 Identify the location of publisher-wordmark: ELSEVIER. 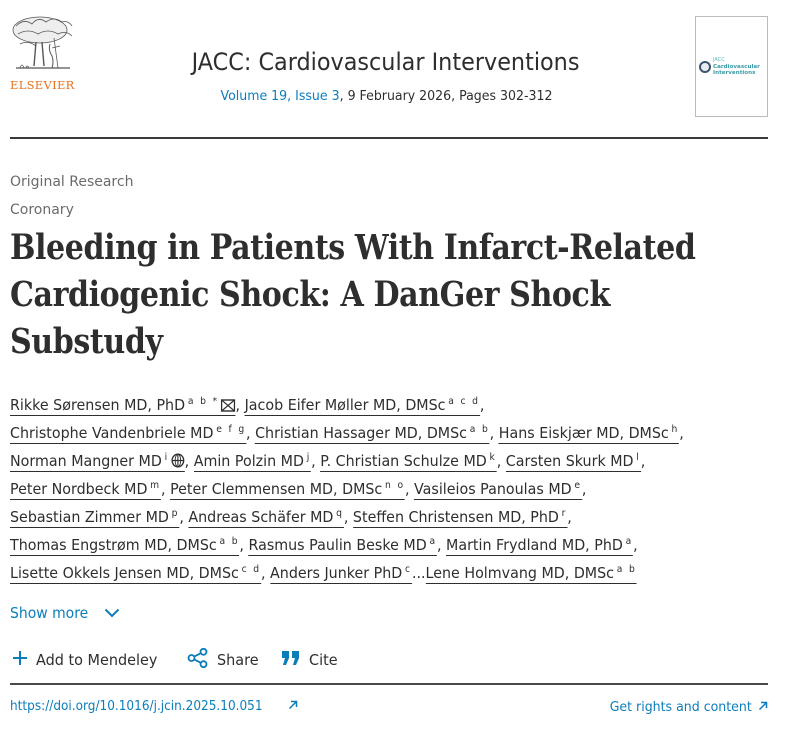
(42, 85).